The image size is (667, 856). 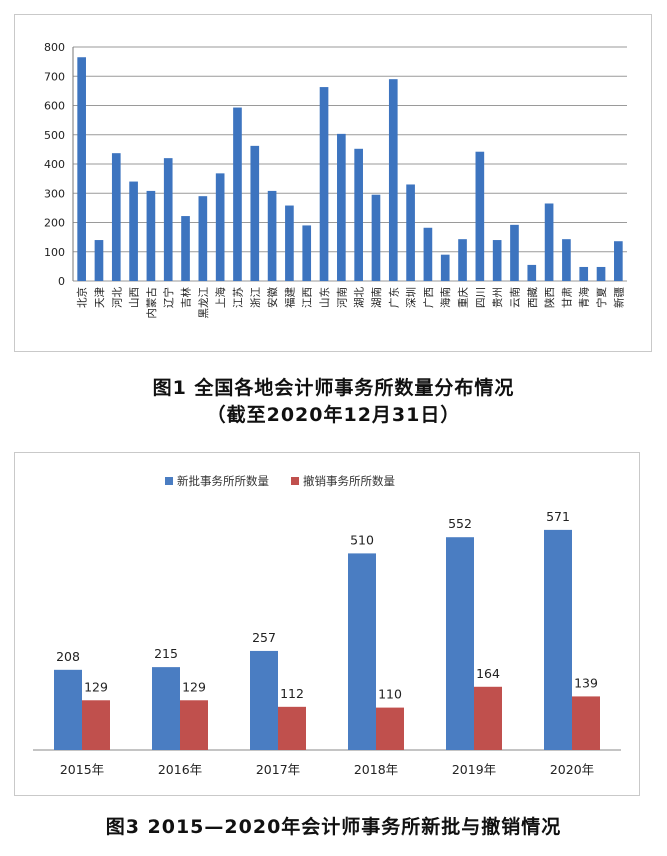 What do you see at coordinates (586, 682) in the screenshot?
I see `data-label: 139` at bounding box center [586, 682].